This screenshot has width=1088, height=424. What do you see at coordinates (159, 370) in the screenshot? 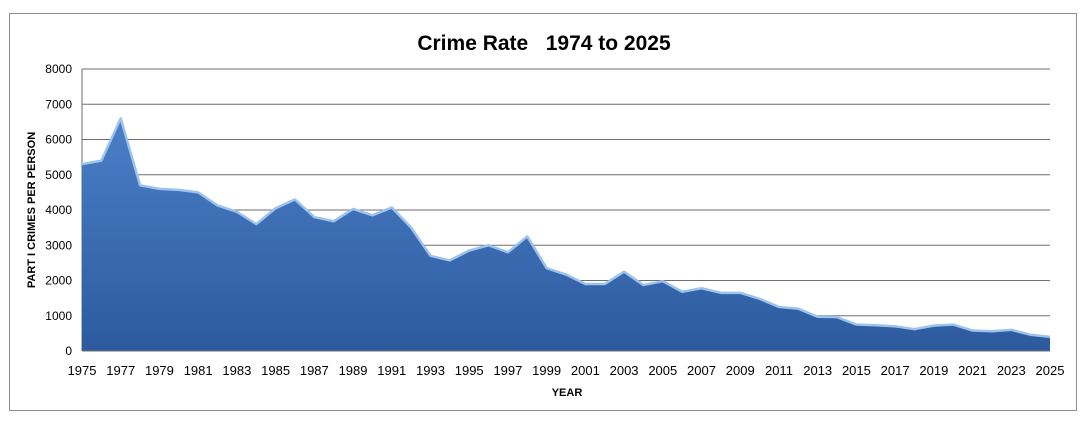
I see `x-tick-label: 1979` at bounding box center [159, 370].